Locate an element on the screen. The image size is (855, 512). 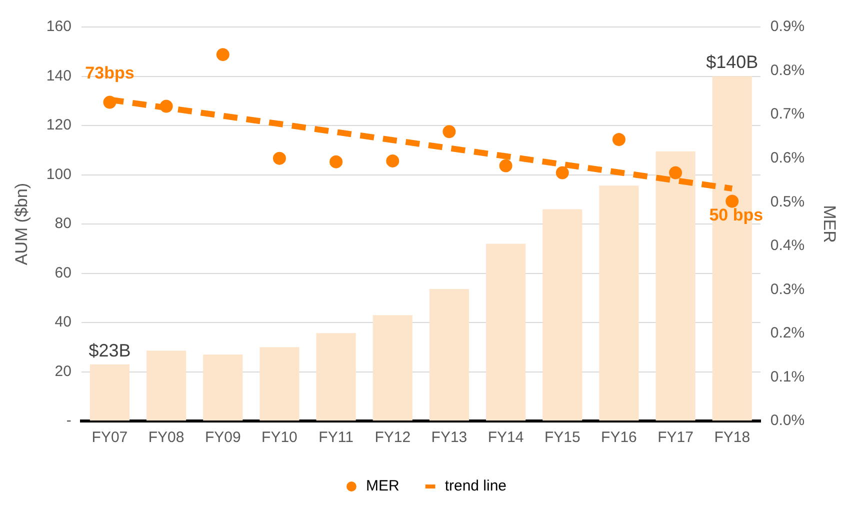
y2-tick-label: 0.6% is located at coordinates (787, 157).